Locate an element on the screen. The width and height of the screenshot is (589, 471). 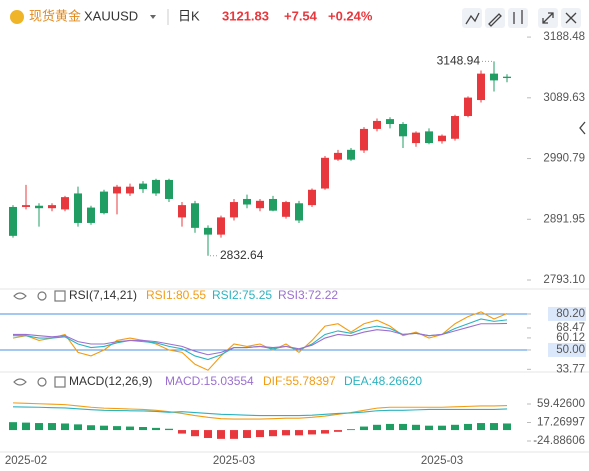
instrument-name: 现货黄金 is located at coordinates (55, 15).